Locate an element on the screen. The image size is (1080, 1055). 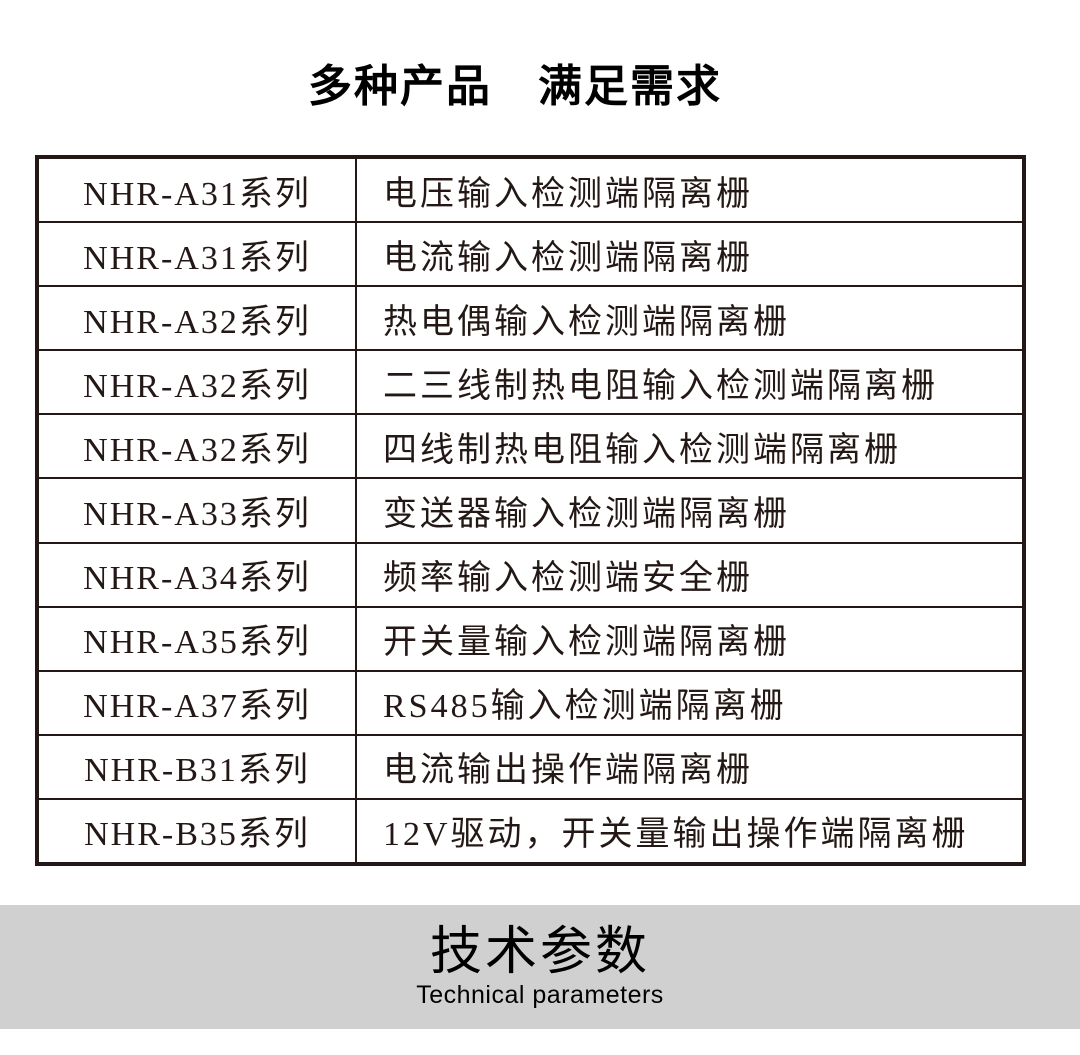
series-cell: NHR-B31系列 is located at coordinates (197, 771).